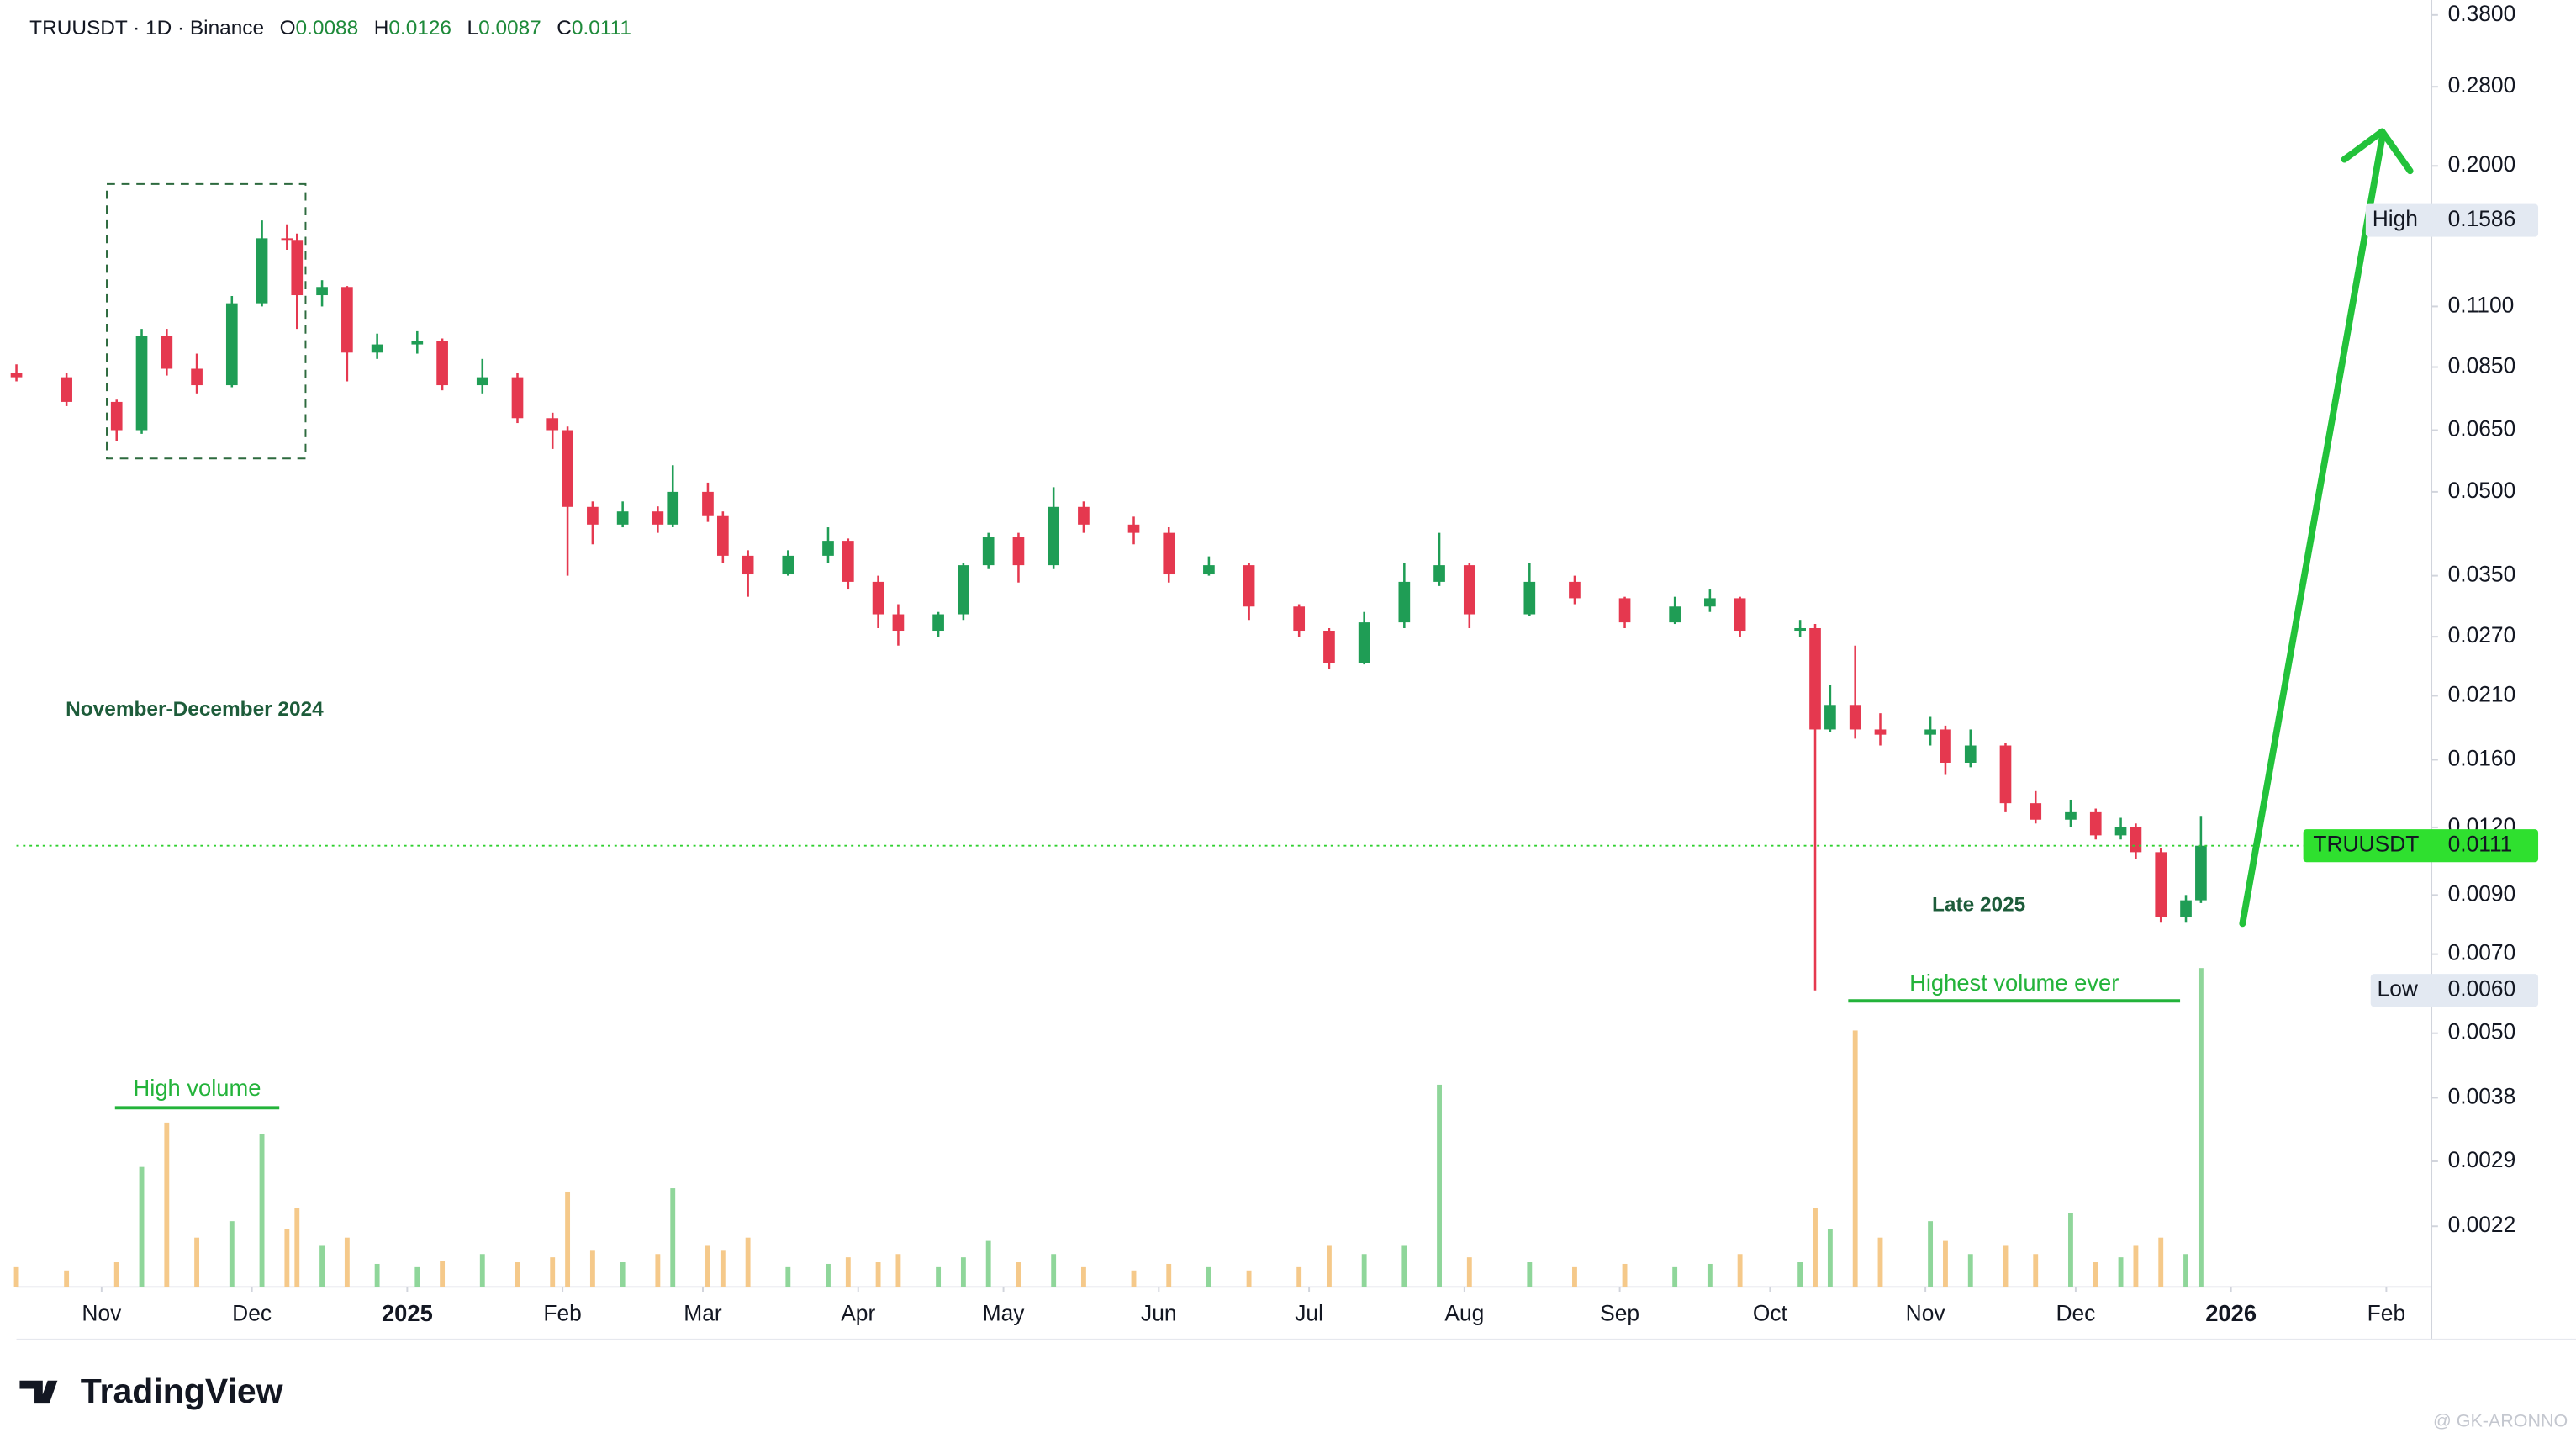 The height and width of the screenshot is (1443, 2576). Describe the element at coordinates (2480, 845) in the screenshot. I see `price-label-value: 0.0111` at that location.